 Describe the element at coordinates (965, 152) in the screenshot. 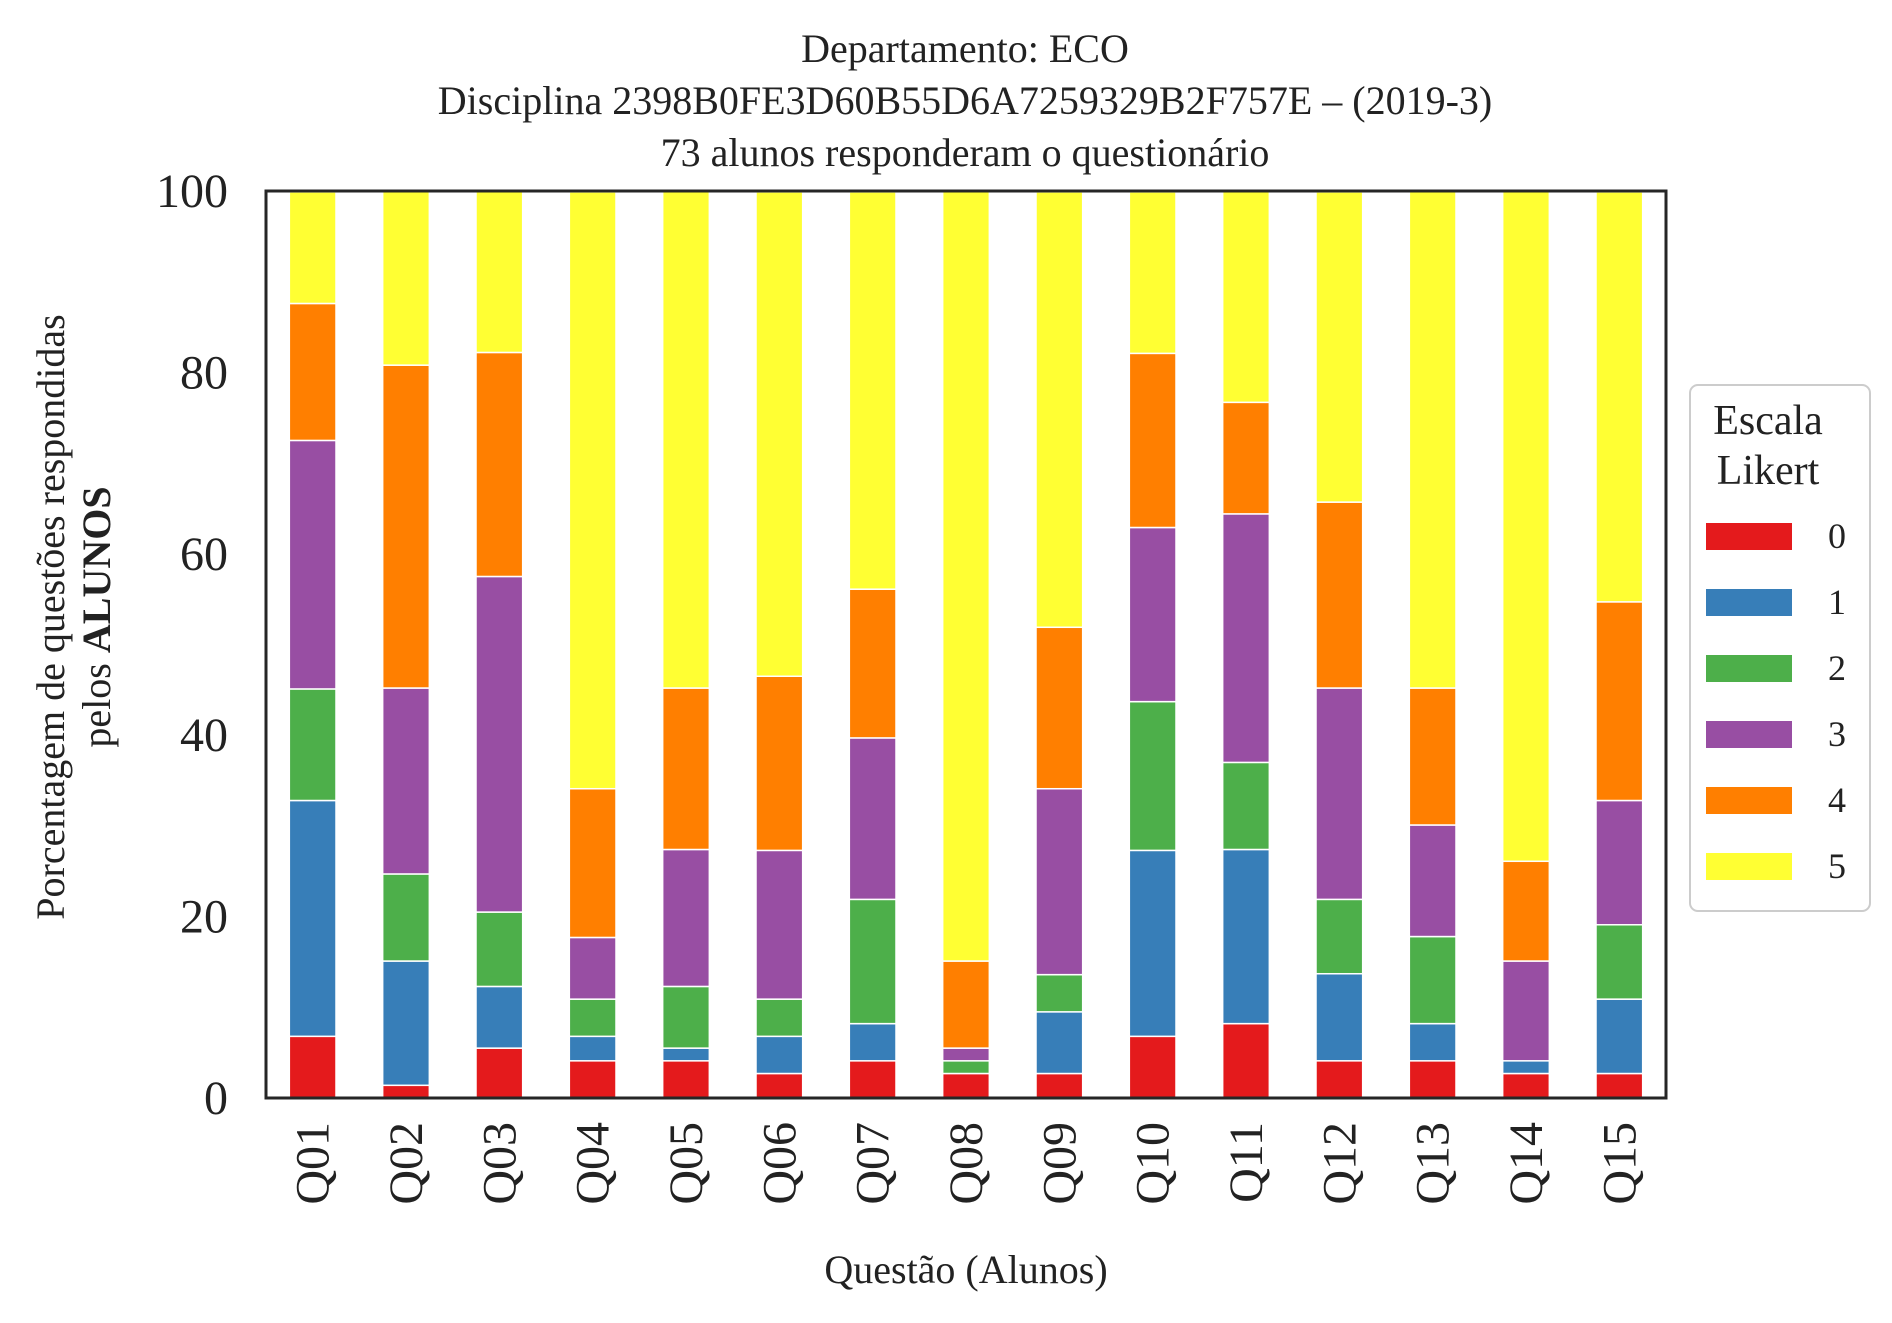

I see `chart-subtitle-respondents: 73 alunos responderam o questionário` at that location.